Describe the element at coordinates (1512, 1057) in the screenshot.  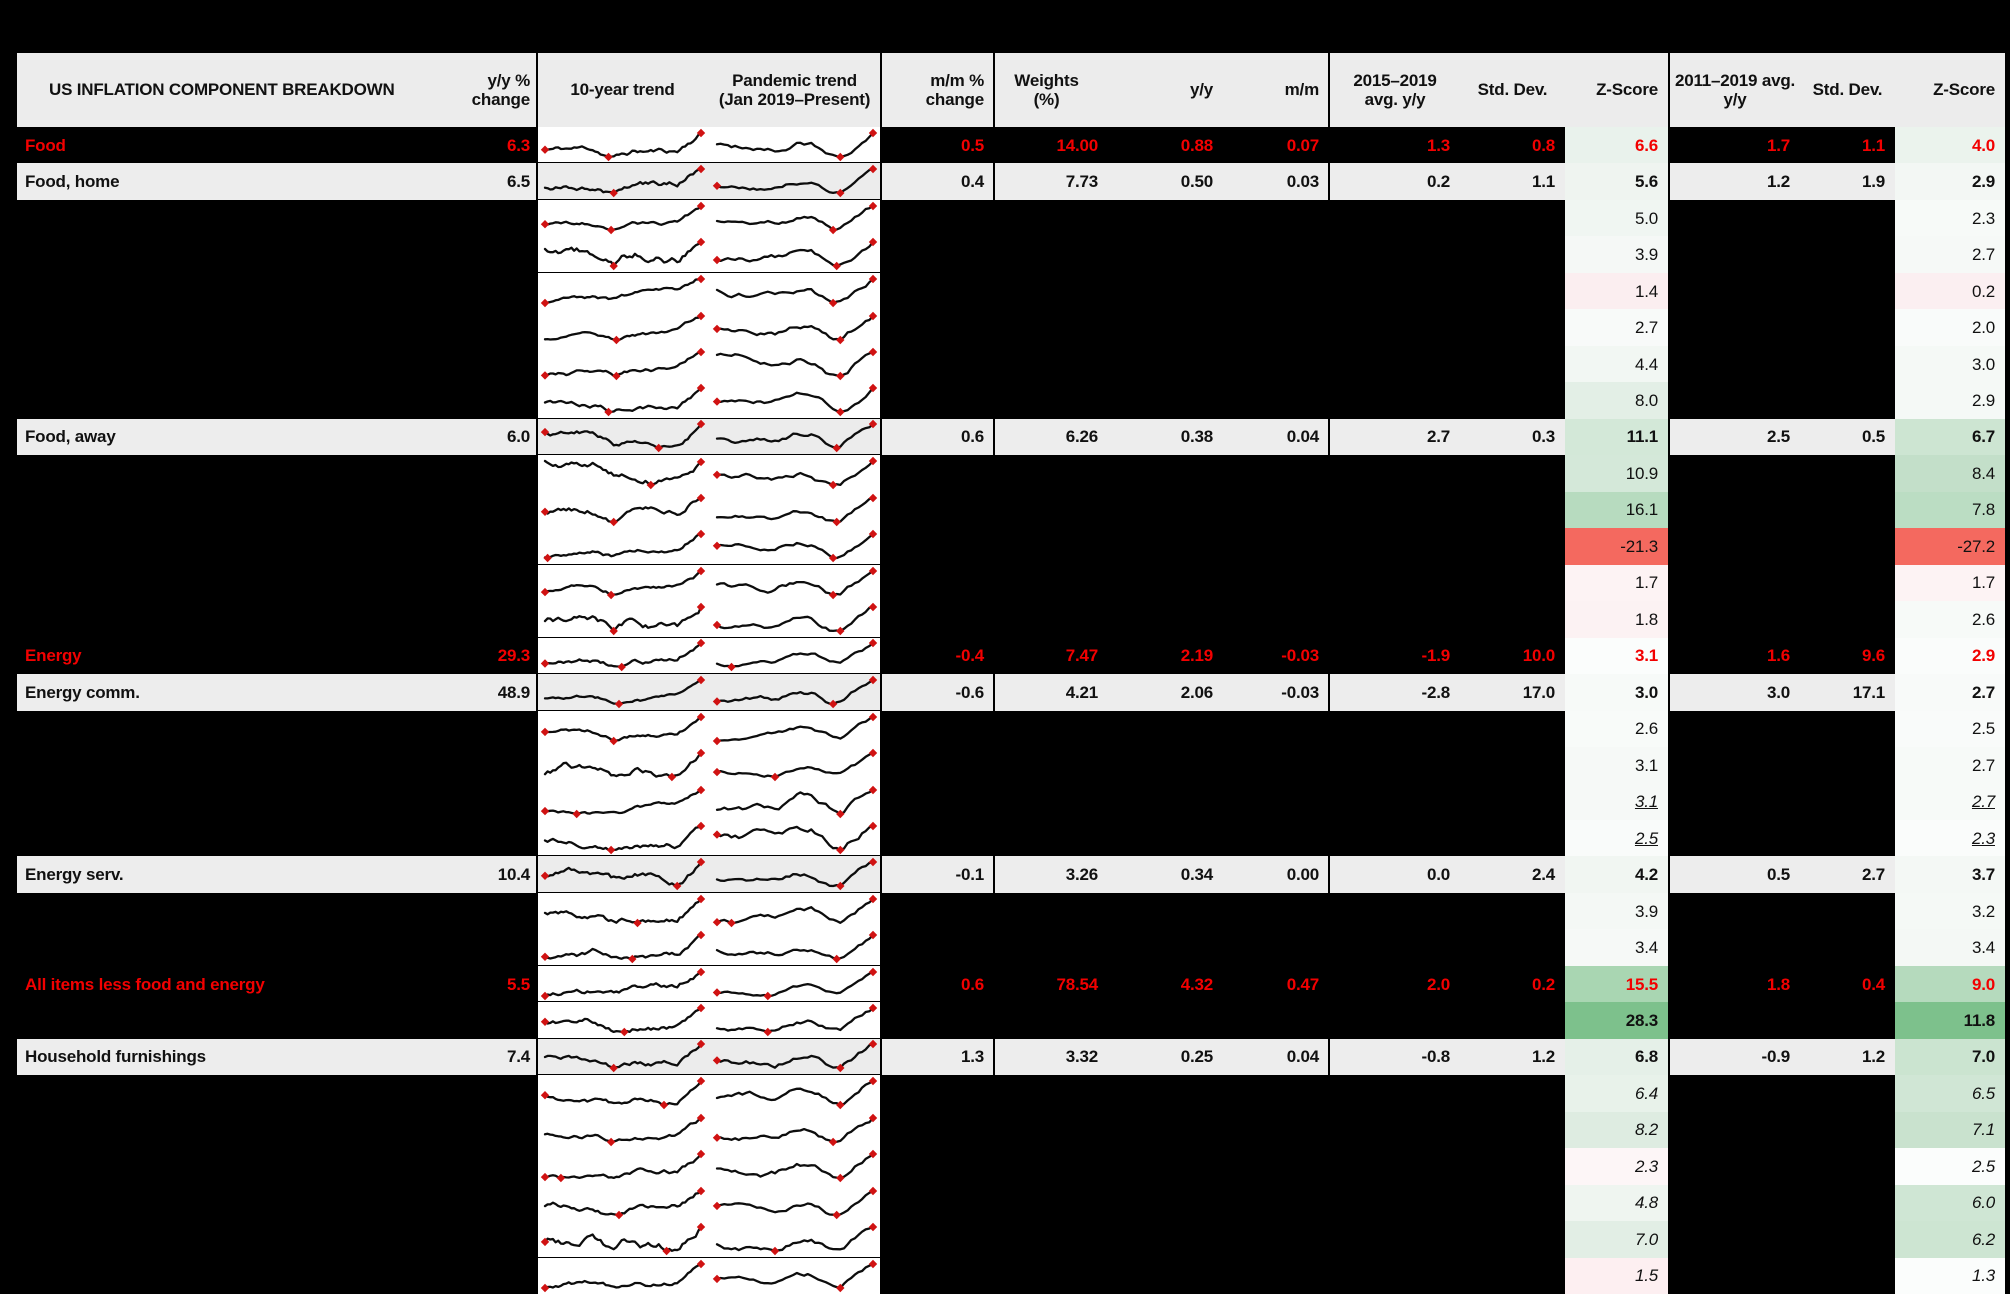
I see `std-dev-1-value-cell: 1.2` at that location.